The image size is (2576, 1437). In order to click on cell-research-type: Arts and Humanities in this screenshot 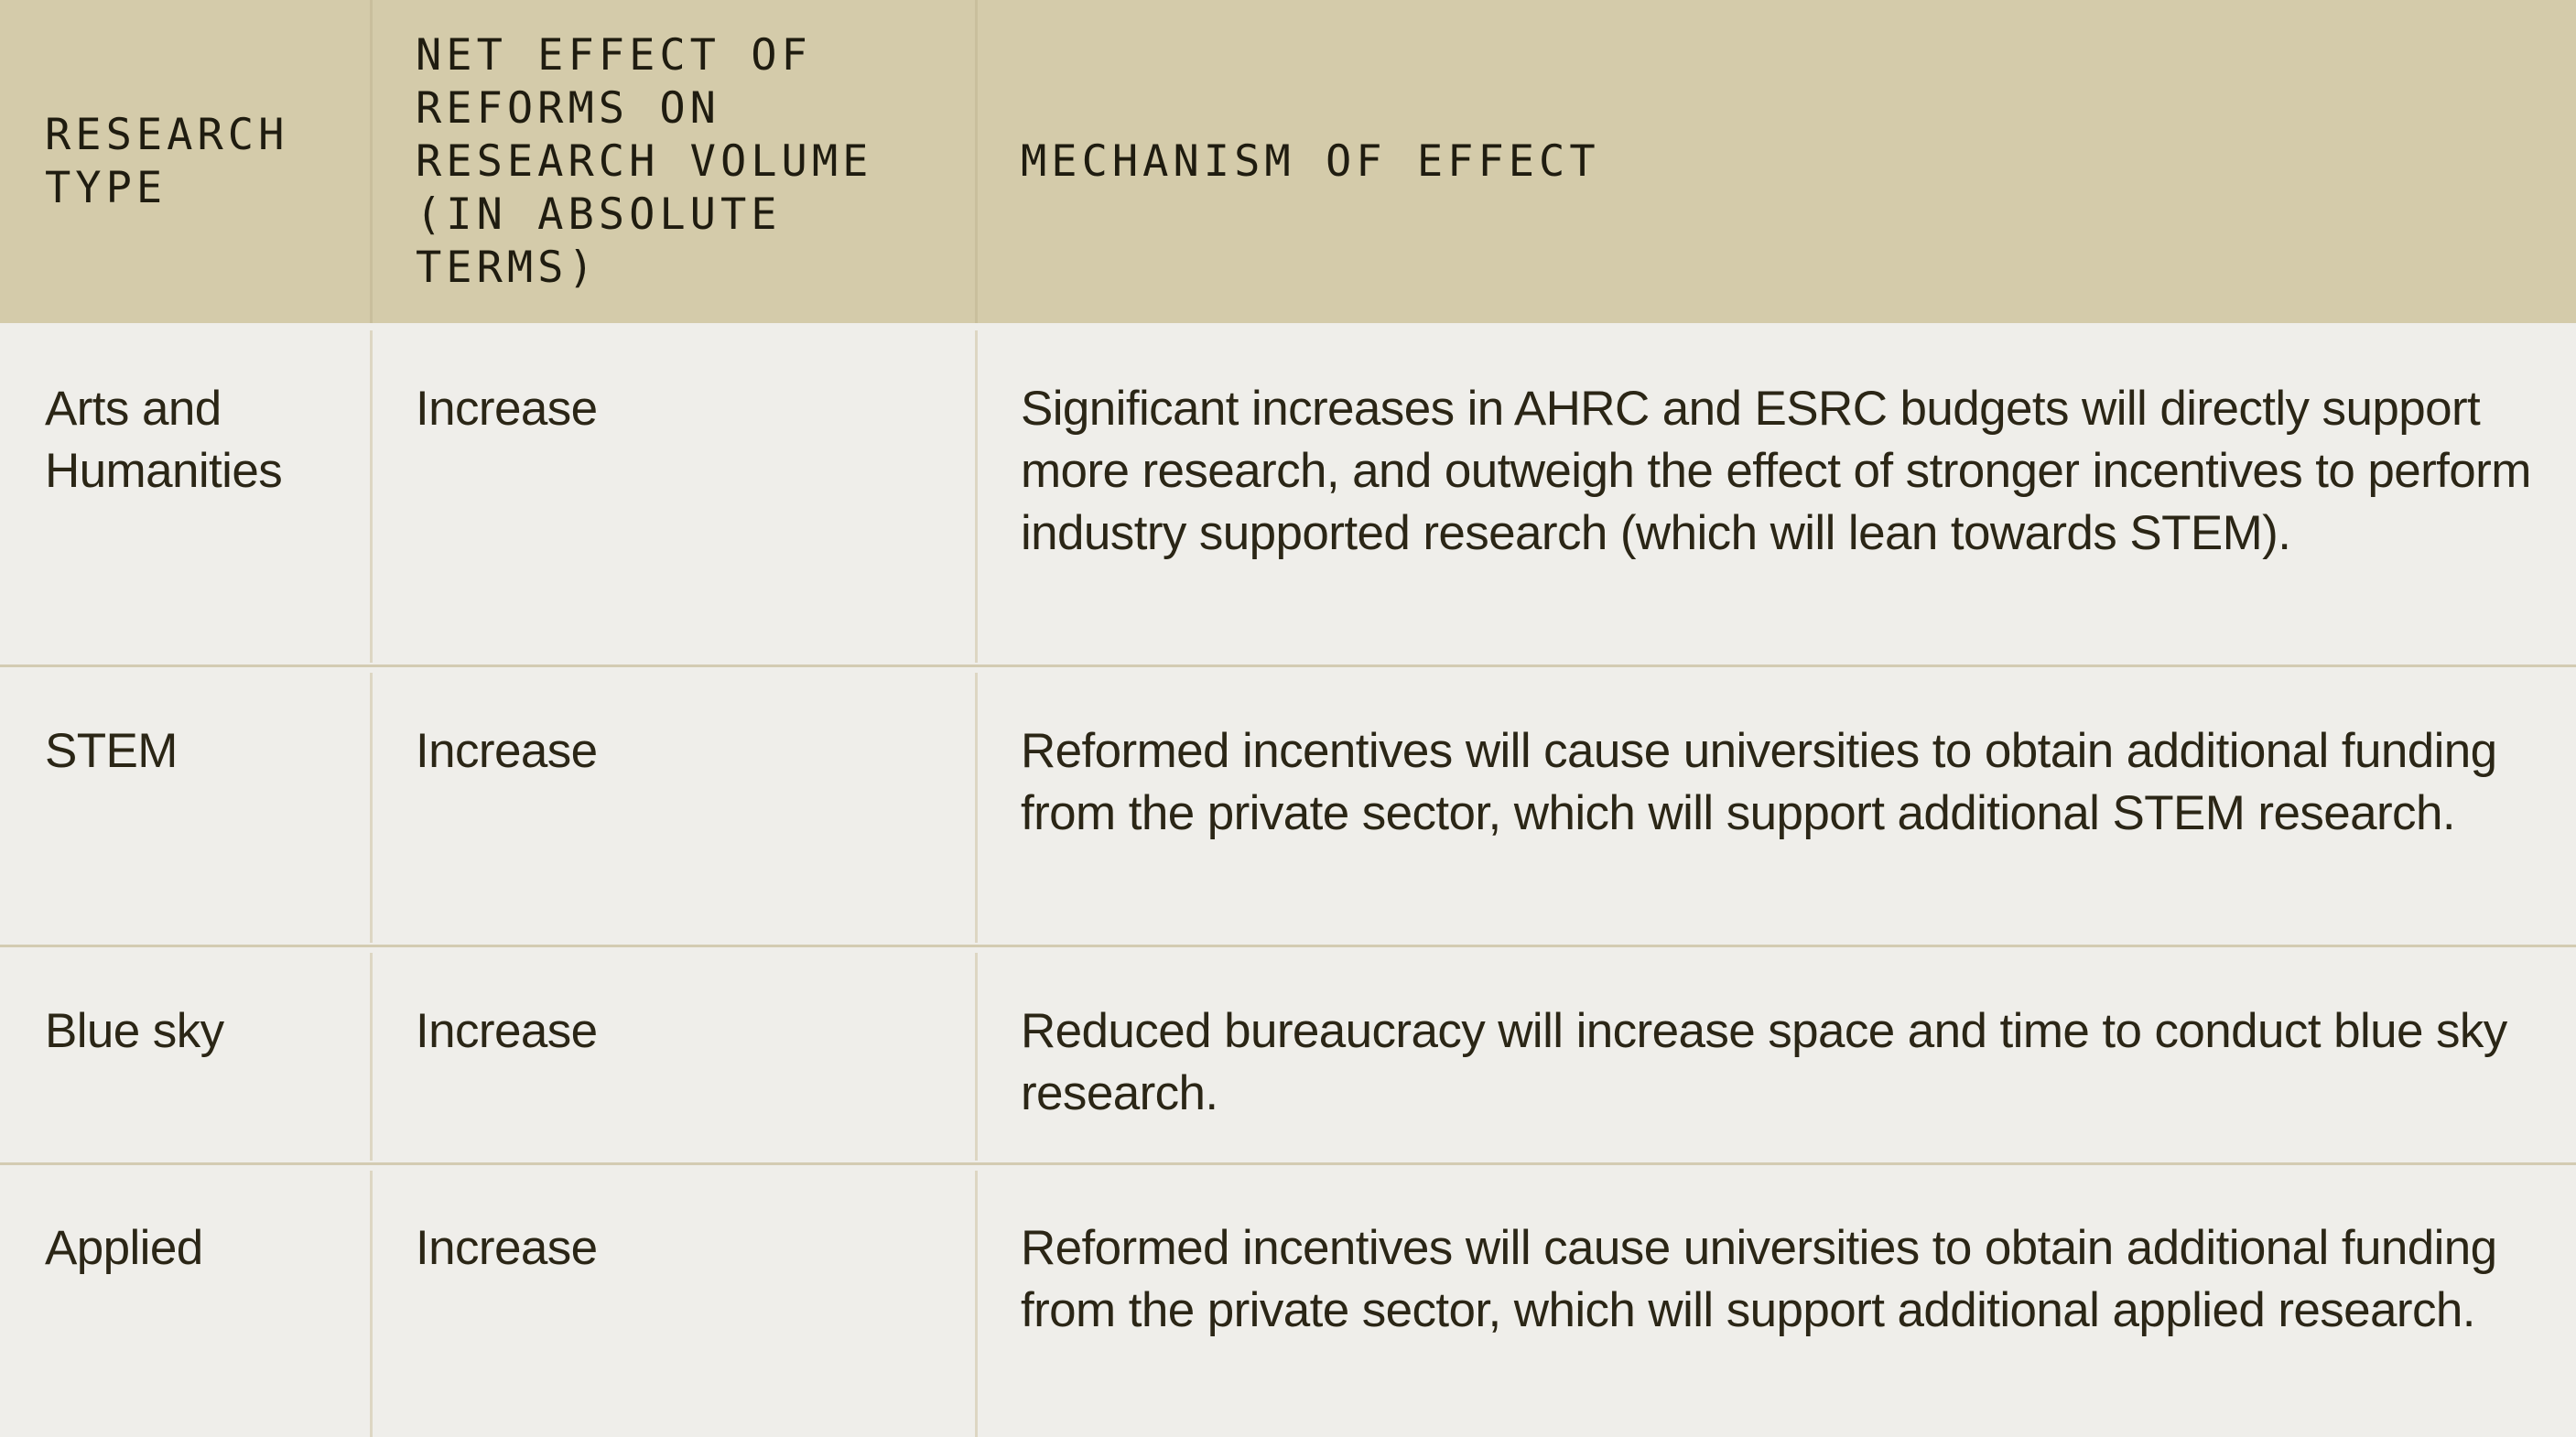, I will do `click(164, 440)`.